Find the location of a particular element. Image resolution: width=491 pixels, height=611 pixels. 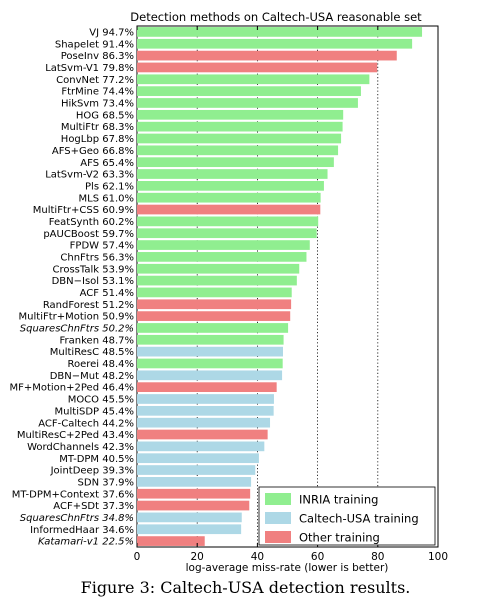

x-tick-label: 100 is located at coordinates (438, 557).